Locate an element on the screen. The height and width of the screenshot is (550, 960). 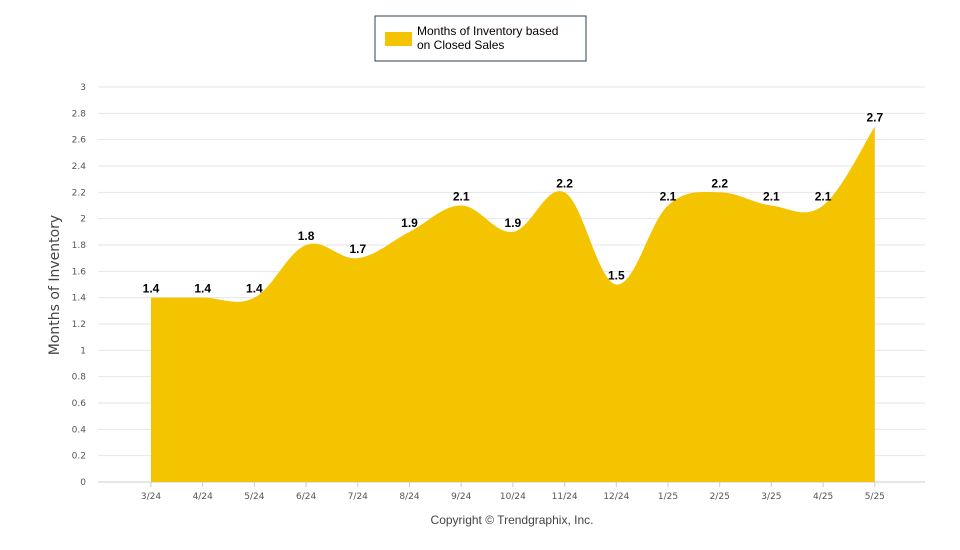
y-axis-ticks: 0 0.2 0.4 0.6 0.8 1 1.2 1.4 1.6 1.8 2 2.2 2.4 2.6 2.8 3 is located at coordinates (79, 285).